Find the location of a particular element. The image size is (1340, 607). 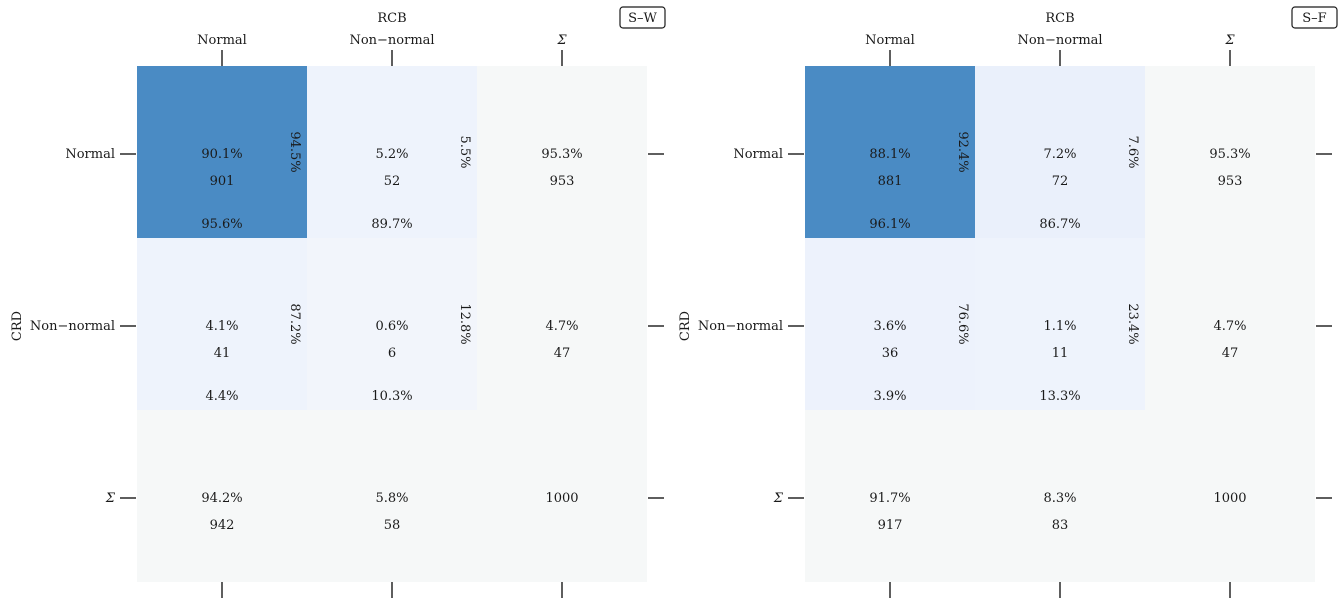

cell-percent: 94.2% is located at coordinates (221, 498).